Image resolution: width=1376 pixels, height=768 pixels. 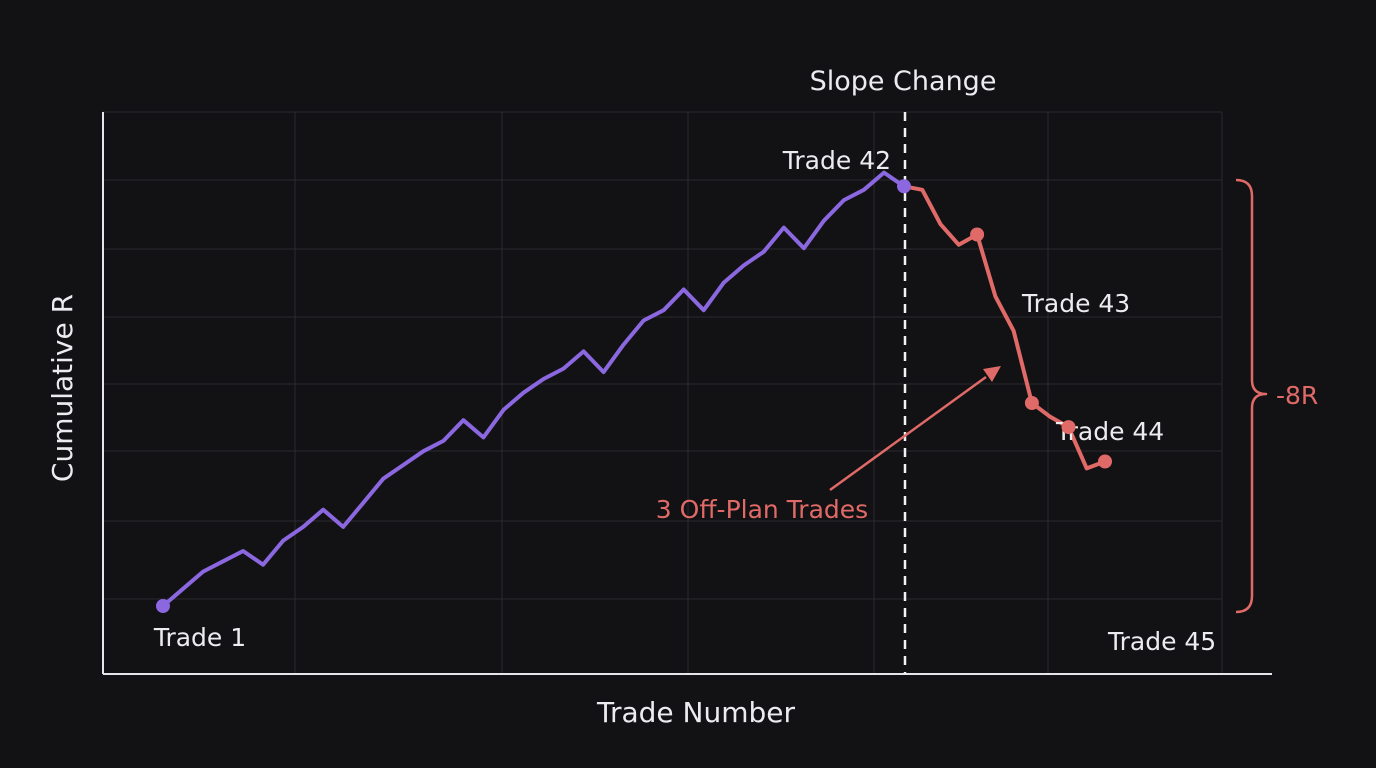 I want to click on x-axis-label: Trade Number, so click(x=696, y=712).